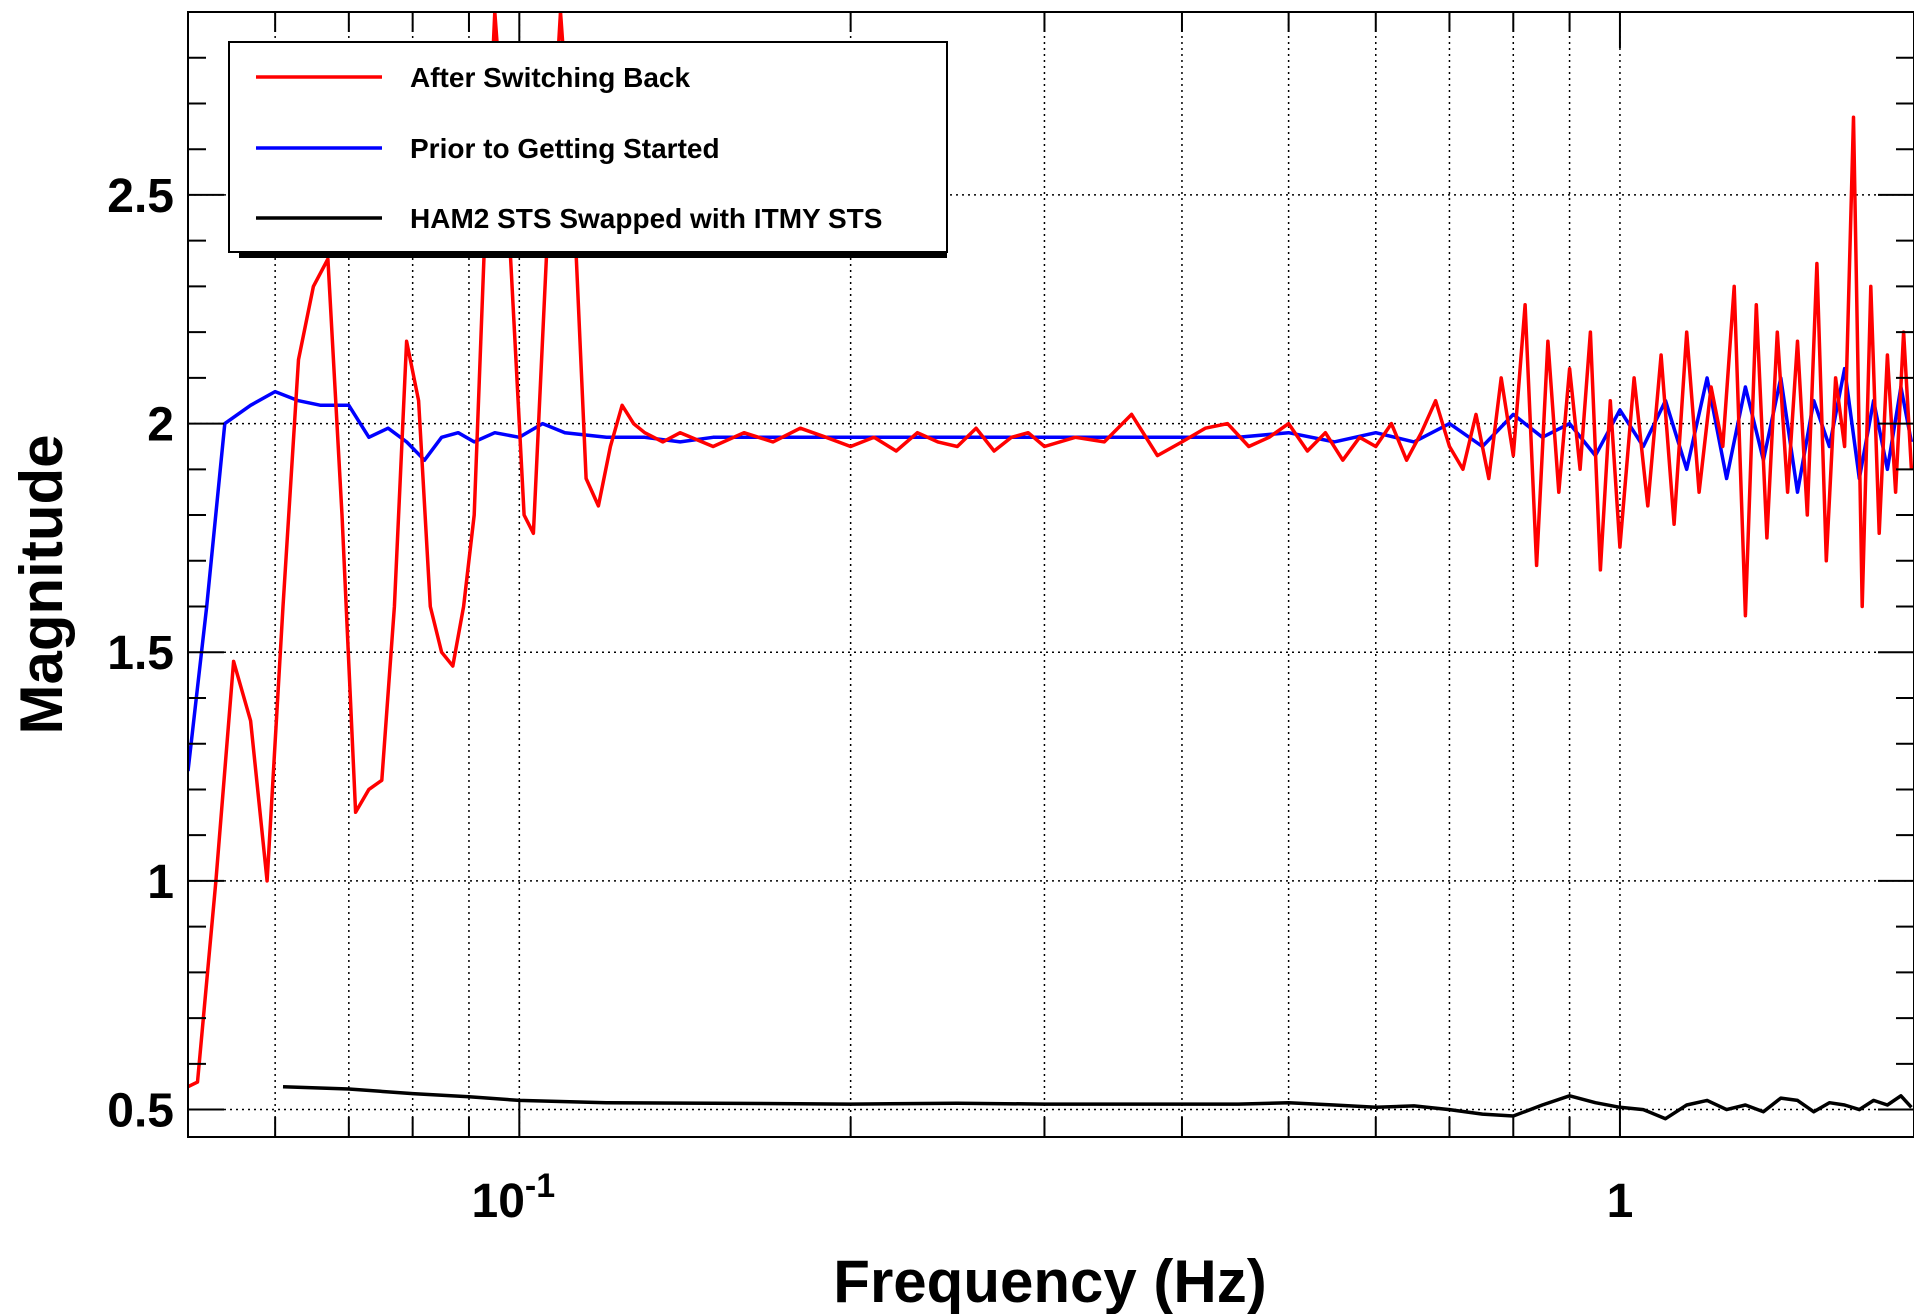 This screenshot has width=1914, height=1314. Describe the element at coordinates (1097, 1102) in the screenshot. I see `series-line-ham2-sts-swapped-with-itmy-sts` at that location.